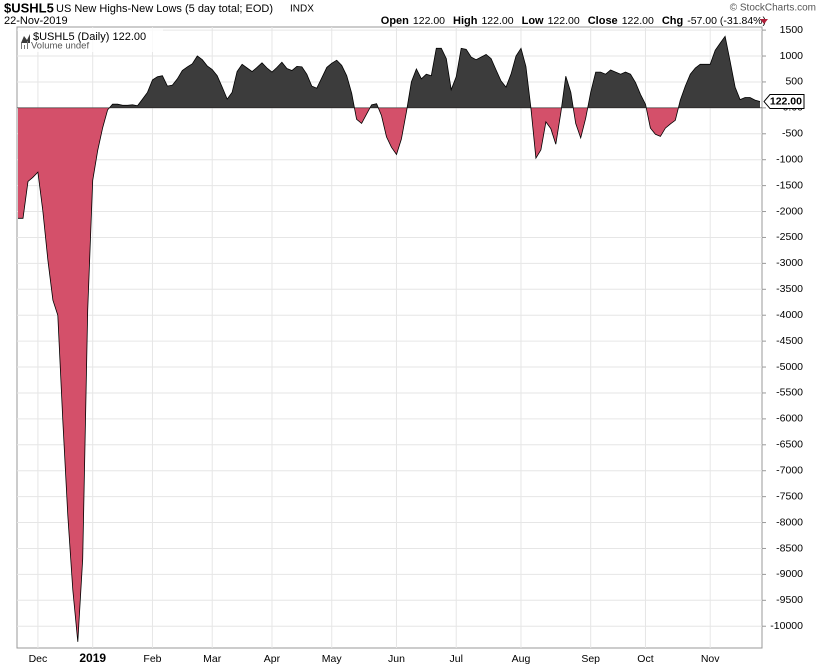  I want to click on chg-marker, so click(764, 21).